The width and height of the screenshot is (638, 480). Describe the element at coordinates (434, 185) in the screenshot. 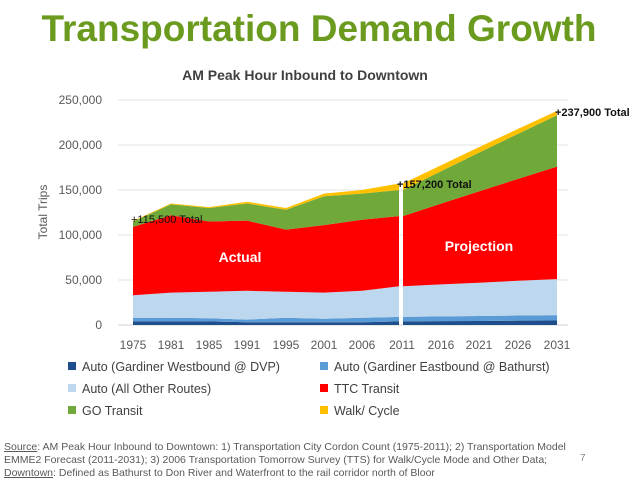

I see `total-annotation: +157,200 Total` at that location.